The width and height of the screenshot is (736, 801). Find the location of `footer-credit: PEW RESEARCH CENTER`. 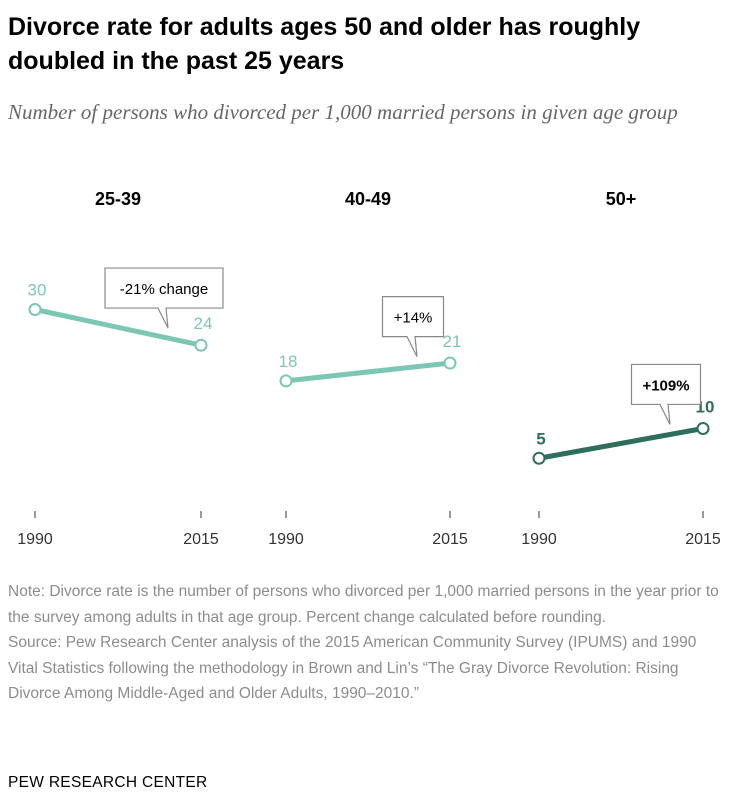

footer-credit: PEW RESEARCH CENTER is located at coordinates (108, 782).